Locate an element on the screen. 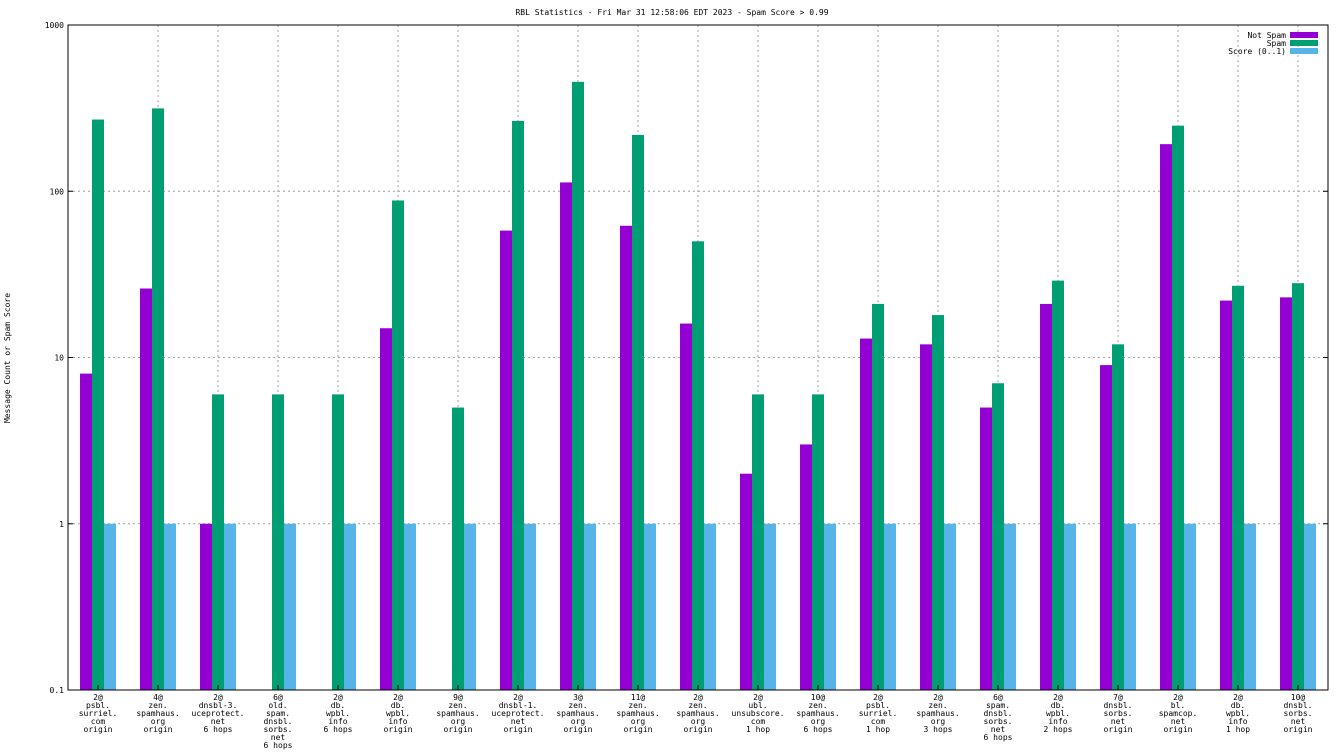 The image size is (1344, 756). x-tick-label: 2@ zen. spamhaus. org origin is located at coordinates (697, 713).